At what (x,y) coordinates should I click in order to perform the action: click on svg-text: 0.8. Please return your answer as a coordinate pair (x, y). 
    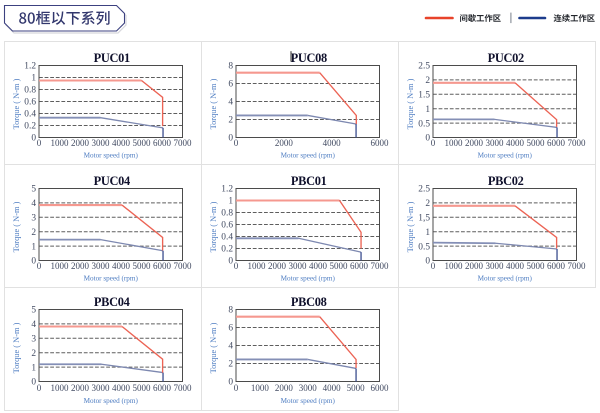
    Looking at the image, I should click on (227, 214).